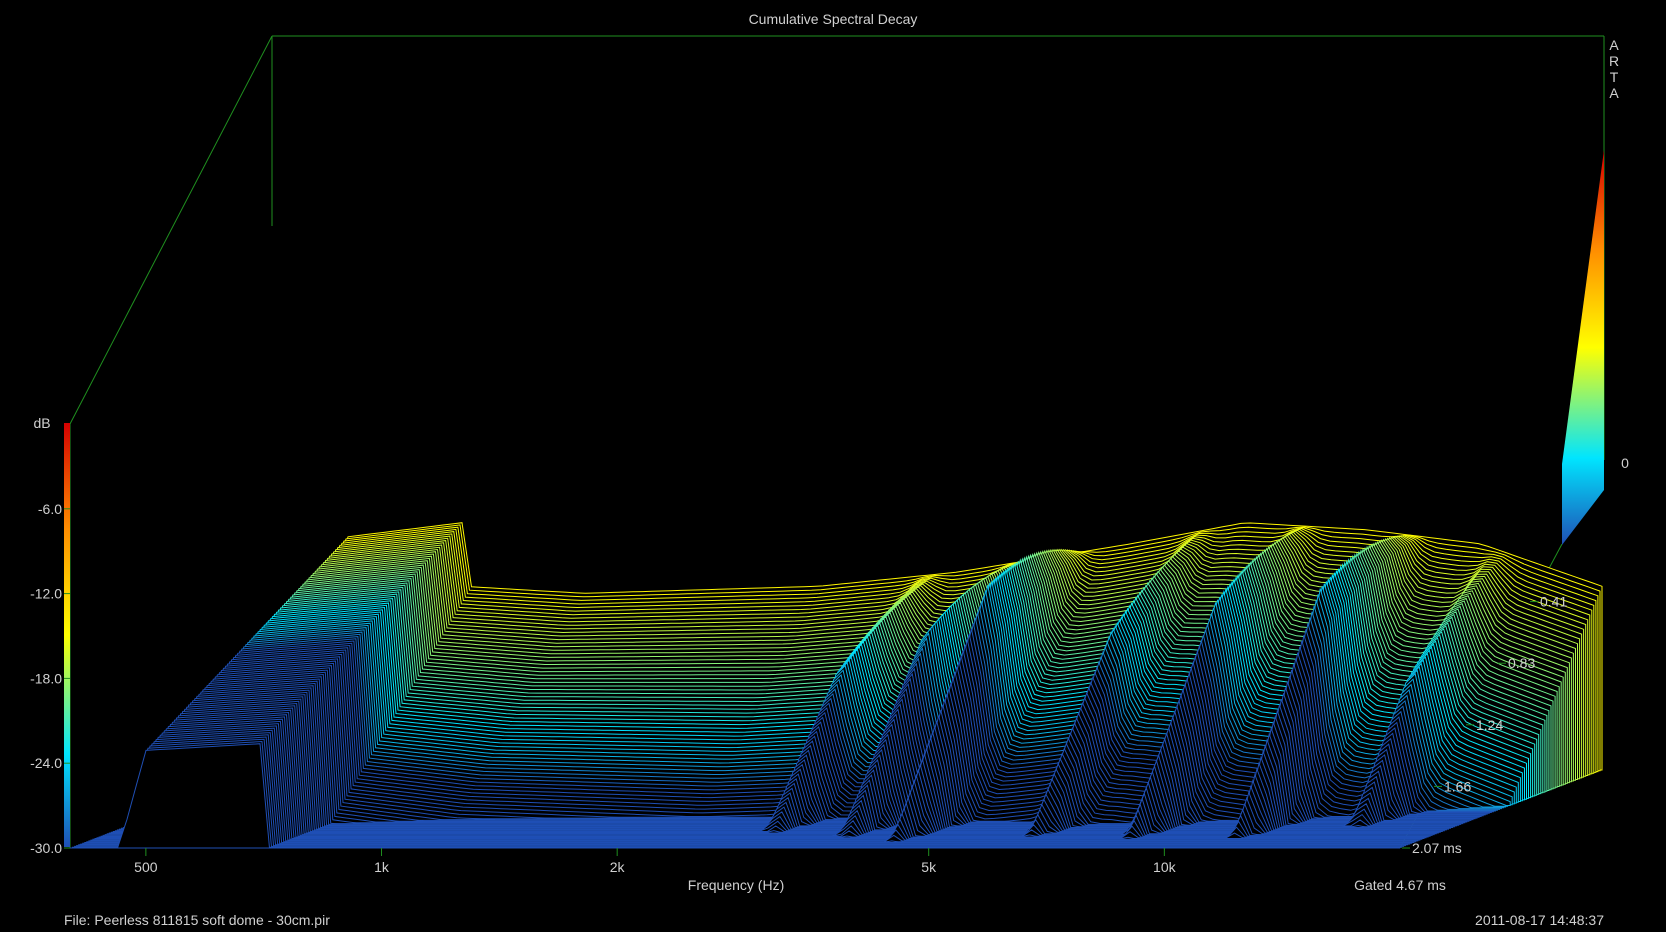 This screenshot has width=1666, height=932. Describe the element at coordinates (1400, 885) in the screenshot. I see `gated-label: Gated 4.67 ms` at that location.